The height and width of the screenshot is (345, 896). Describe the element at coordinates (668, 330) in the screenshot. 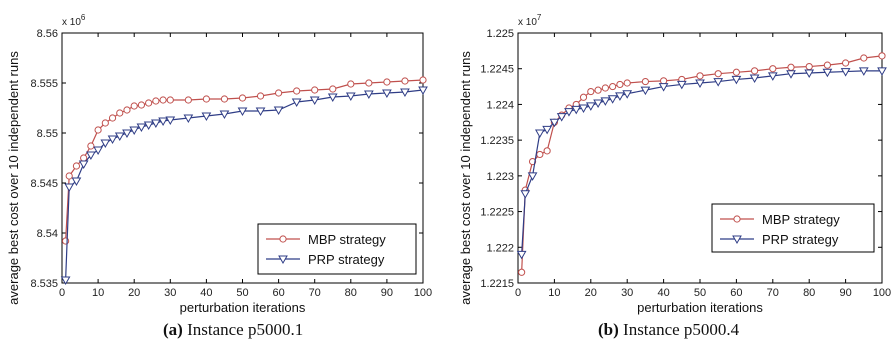

I see `caption-b: (b) Instance p5000.4` at that location.